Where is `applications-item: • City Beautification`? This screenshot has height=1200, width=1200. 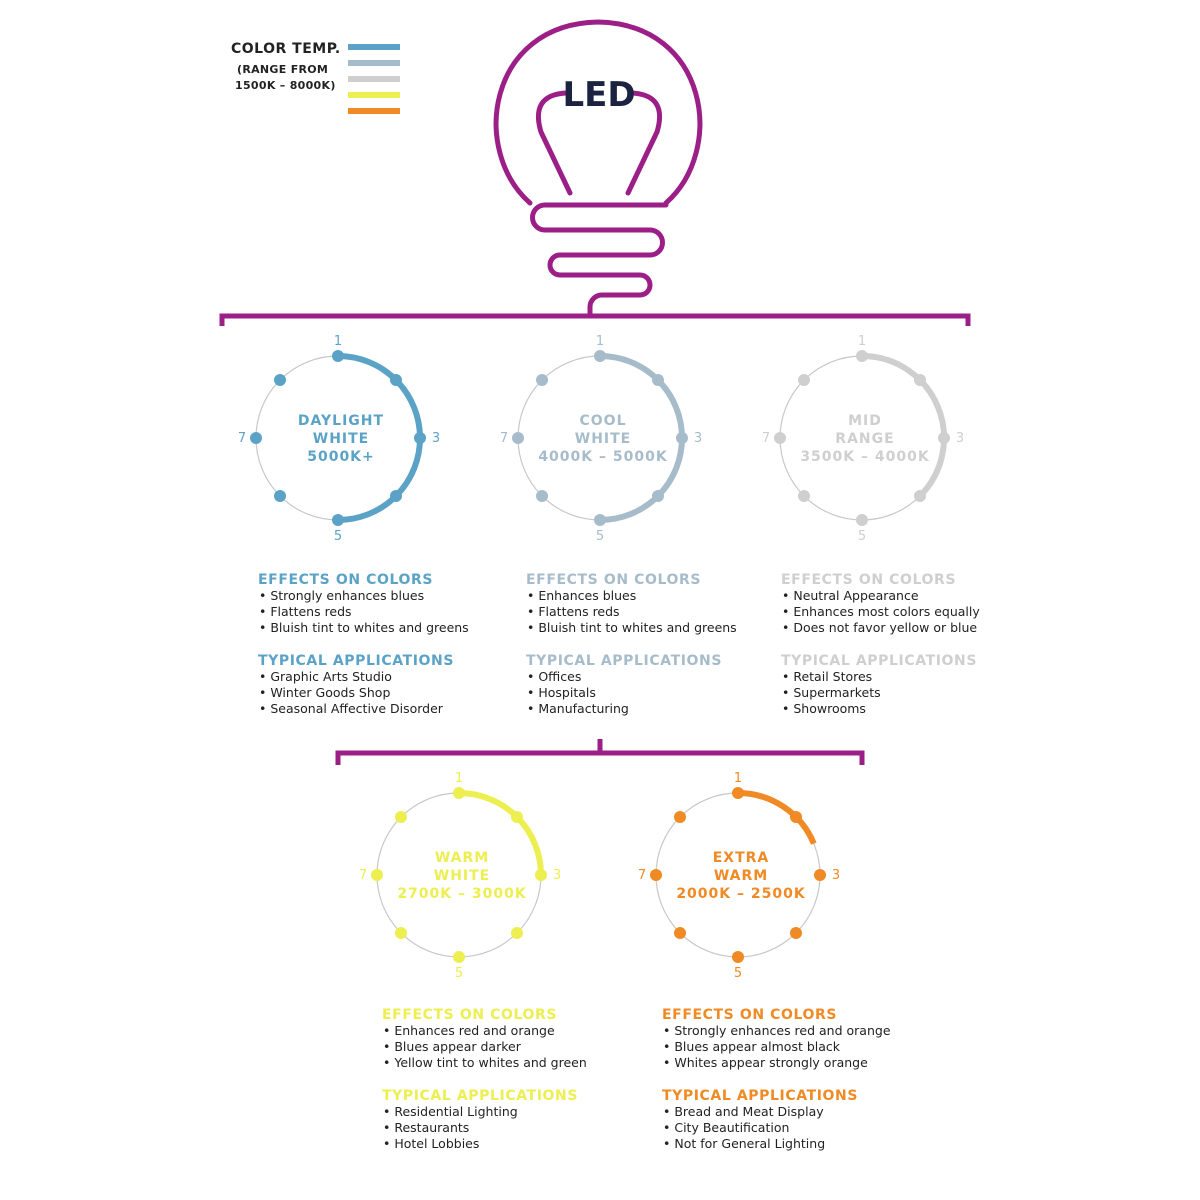 applications-item: • City Beautification is located at coordinates (726, 1127).